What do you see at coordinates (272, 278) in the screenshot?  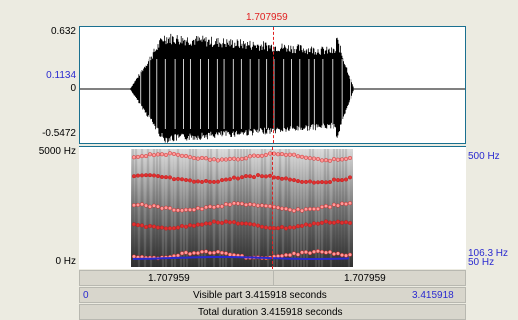 I see `cursor-segment-bar: 1.707959 1.707959` at bounding box center [272, 278].